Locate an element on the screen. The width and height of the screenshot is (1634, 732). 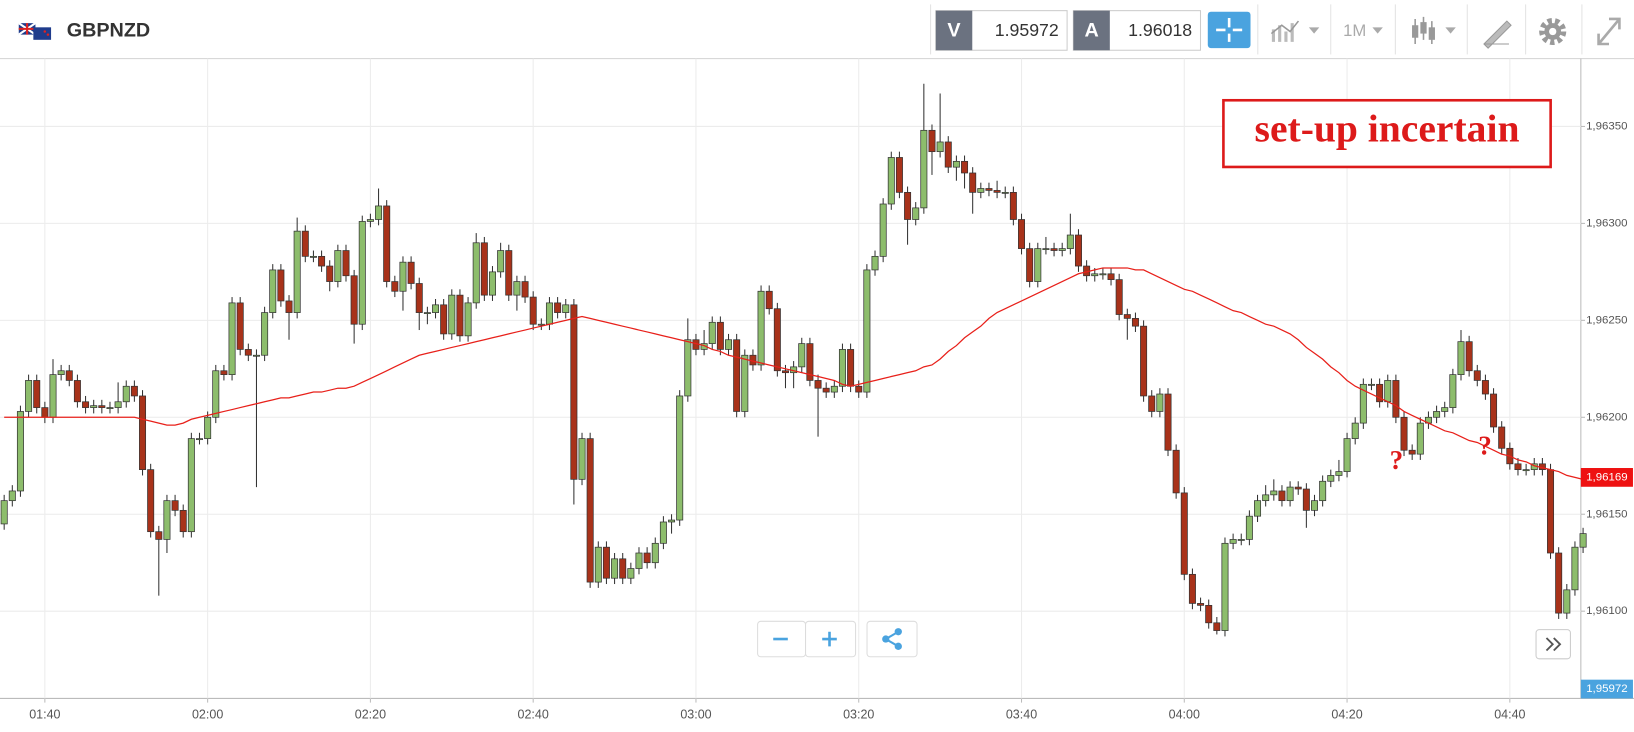
candle-icon is located at coordinates (1415, 31).